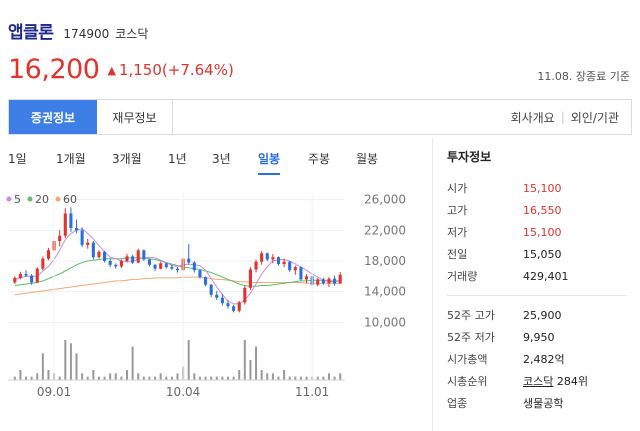  I want to click on price-info-label: 거래량, so click(462, 276).